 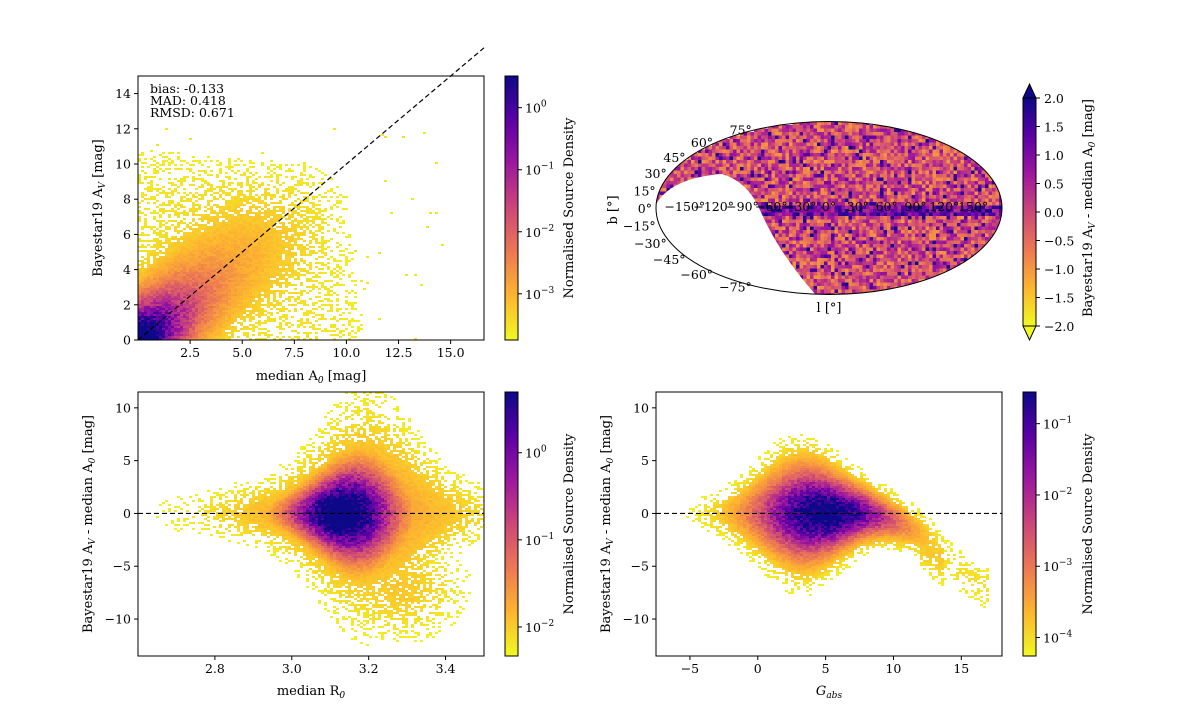 What do you see at coordinates (399, 352) in the screenshot?
I see `x-tick-label: 12.5` at bounding box center [399, 352].